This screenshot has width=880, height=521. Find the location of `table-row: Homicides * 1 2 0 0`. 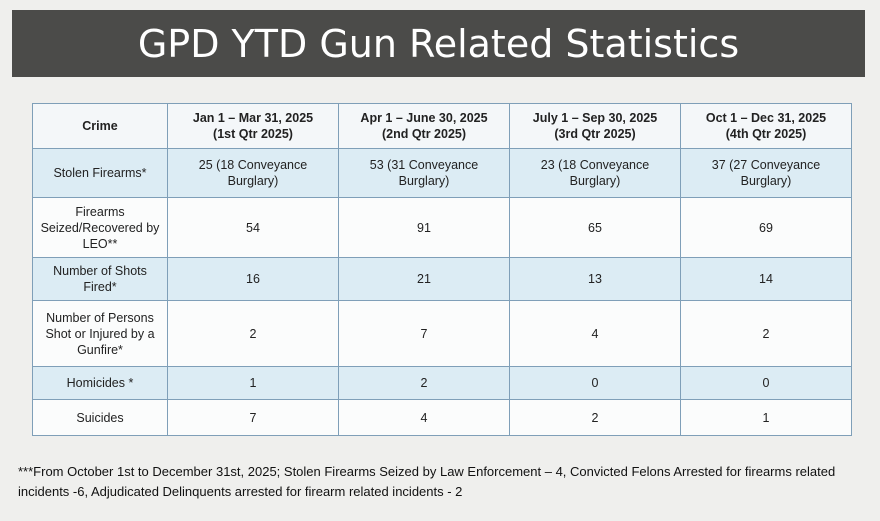

table-row: Homicides * 1 2 0 0 is located at coordinates (442, 383).